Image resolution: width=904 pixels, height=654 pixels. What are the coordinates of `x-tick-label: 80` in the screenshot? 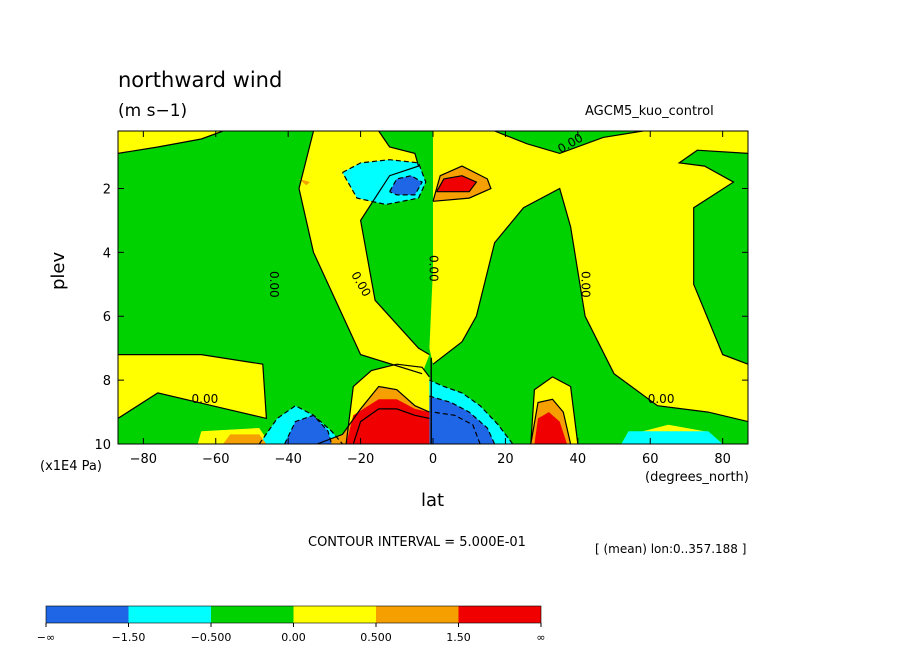 It's located at (722, 459).